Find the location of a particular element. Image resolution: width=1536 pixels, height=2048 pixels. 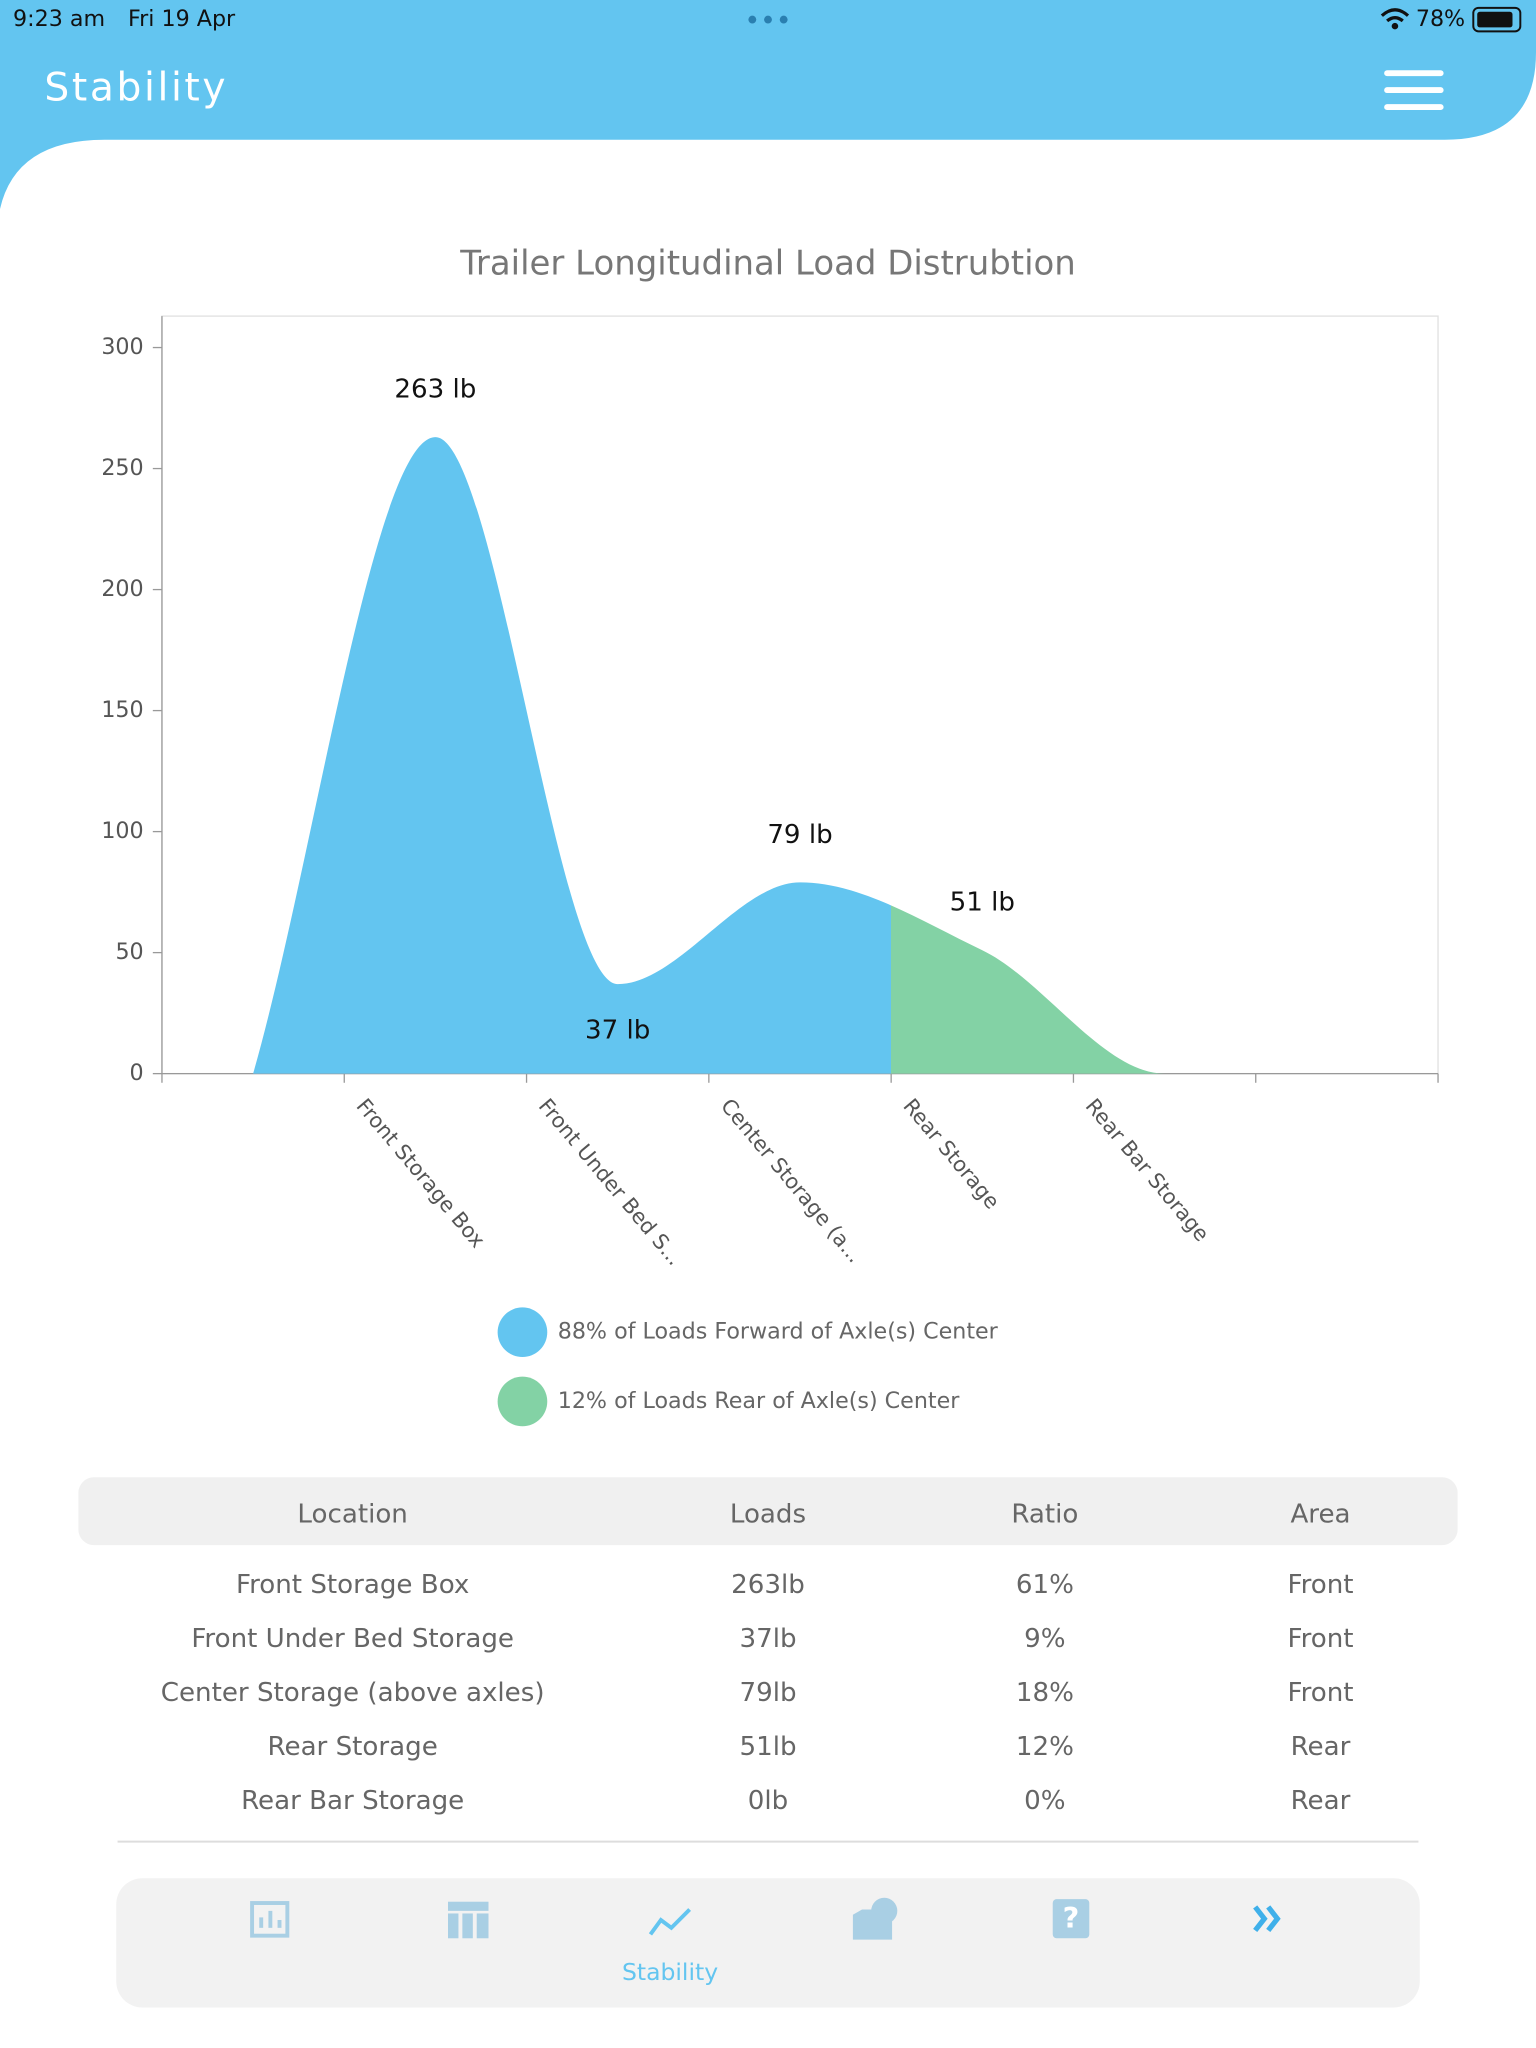

data-label: 79 lb is located at coordinates (799, 835).